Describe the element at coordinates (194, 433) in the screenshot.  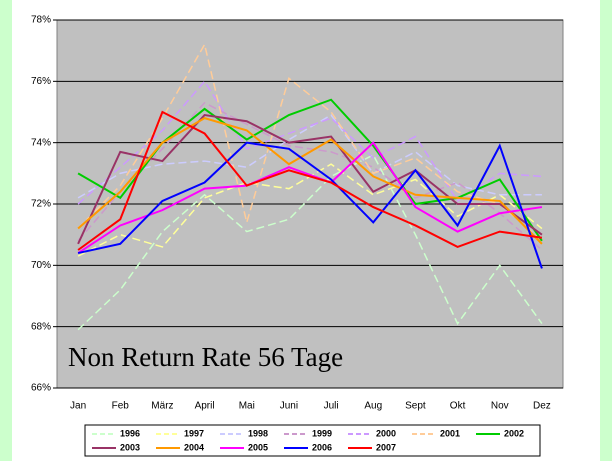
I see `legend-label: 1997` at that location.